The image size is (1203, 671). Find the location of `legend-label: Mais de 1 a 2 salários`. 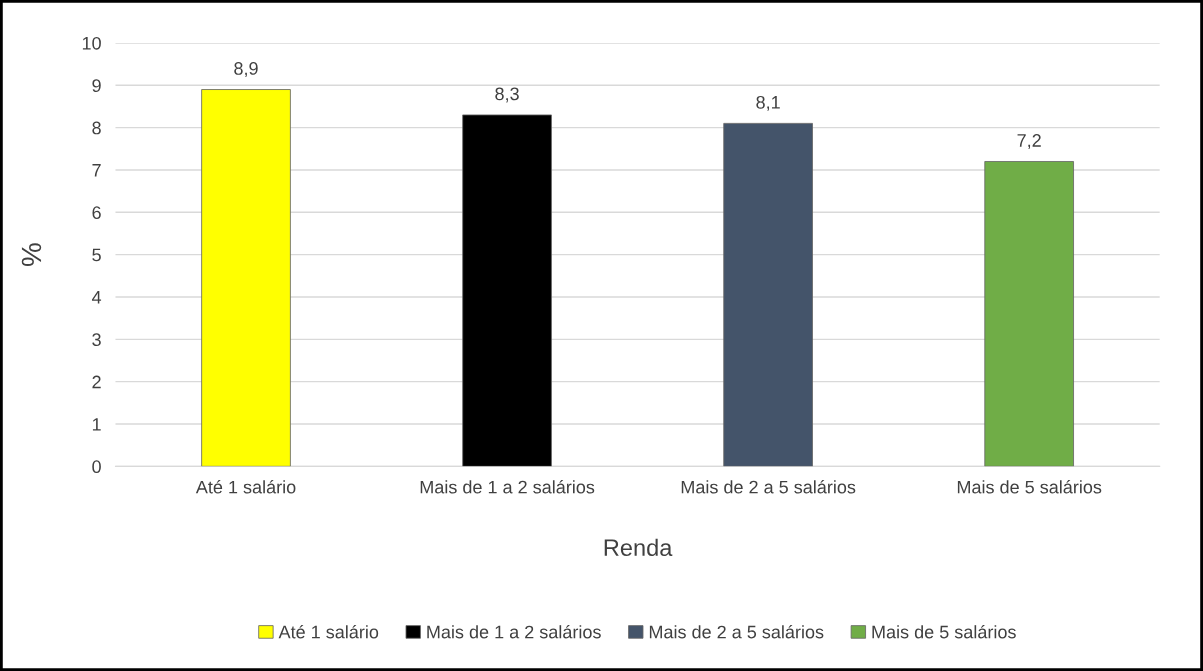

legend-label: Mais de 1 a 2 salários is located at coordinates (514, 631).